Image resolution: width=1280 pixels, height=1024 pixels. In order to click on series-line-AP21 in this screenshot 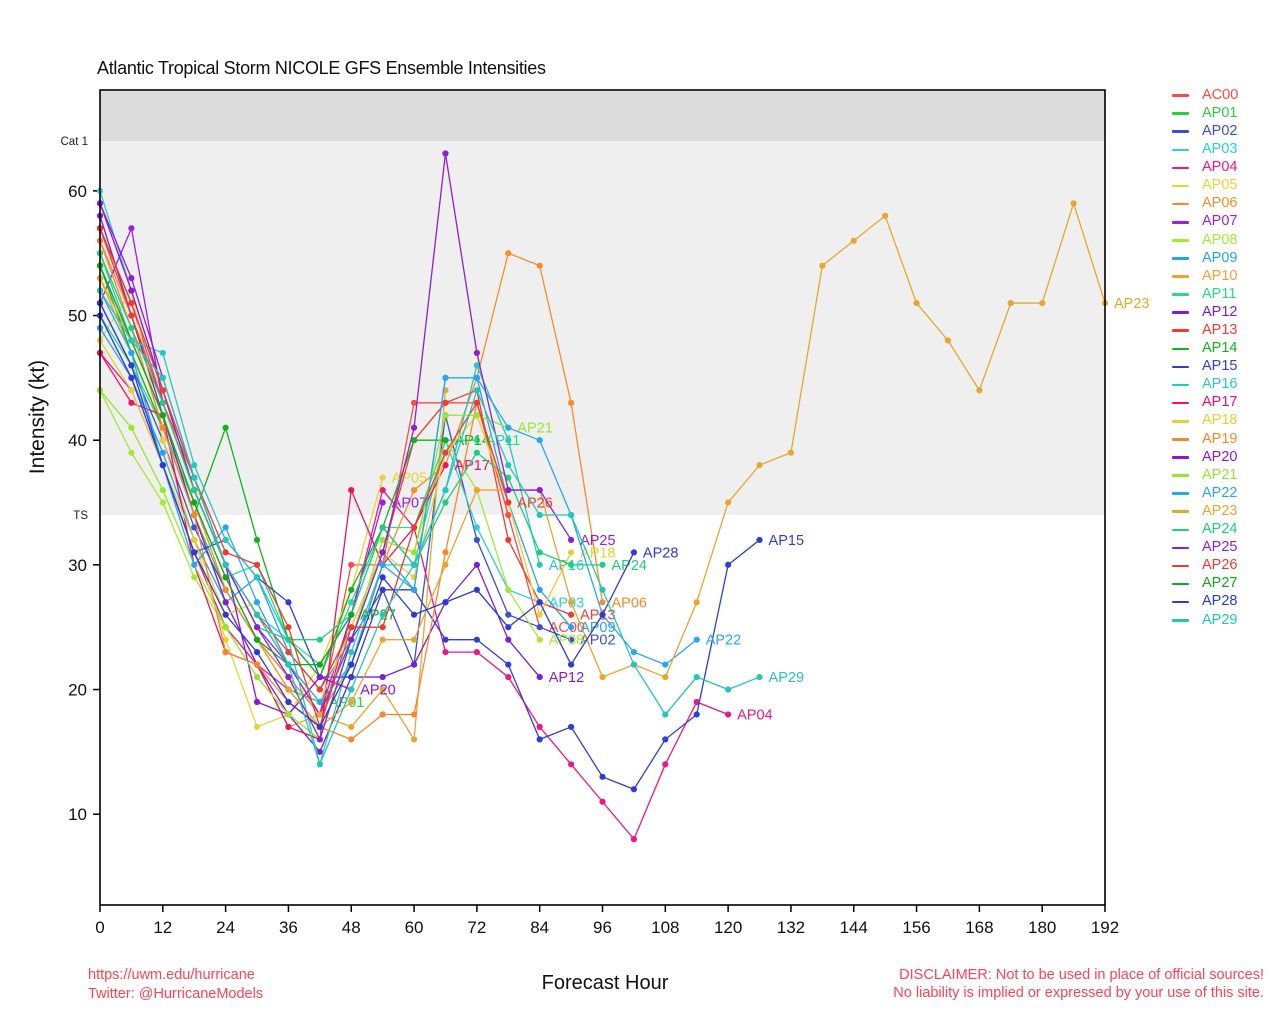, I will do `click(304, 565)`.